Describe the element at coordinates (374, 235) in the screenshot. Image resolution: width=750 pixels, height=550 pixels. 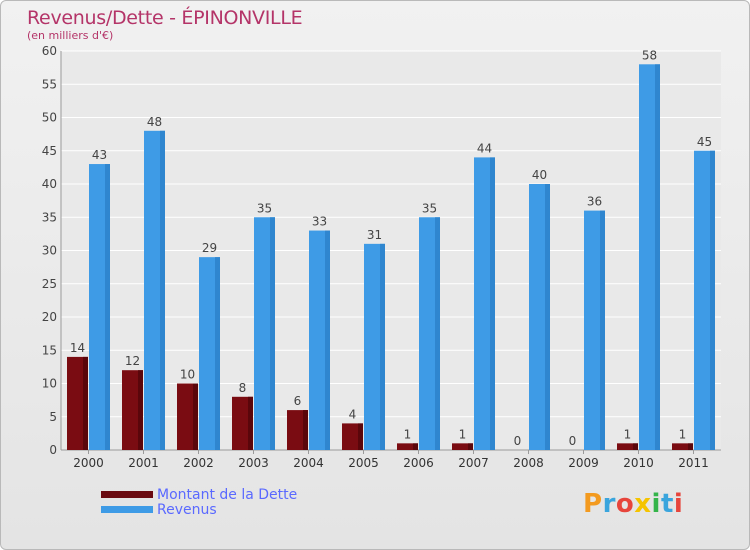
I see `data-label: 31` at that location.